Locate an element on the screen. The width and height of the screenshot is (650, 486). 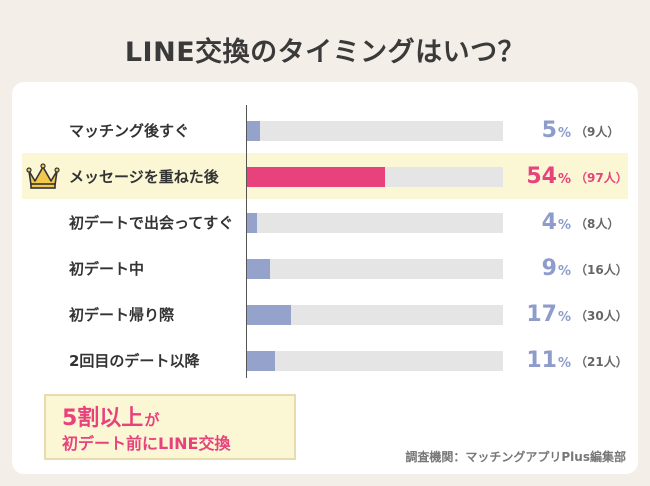
value-label: 54% is located at coordinates (538, 177).